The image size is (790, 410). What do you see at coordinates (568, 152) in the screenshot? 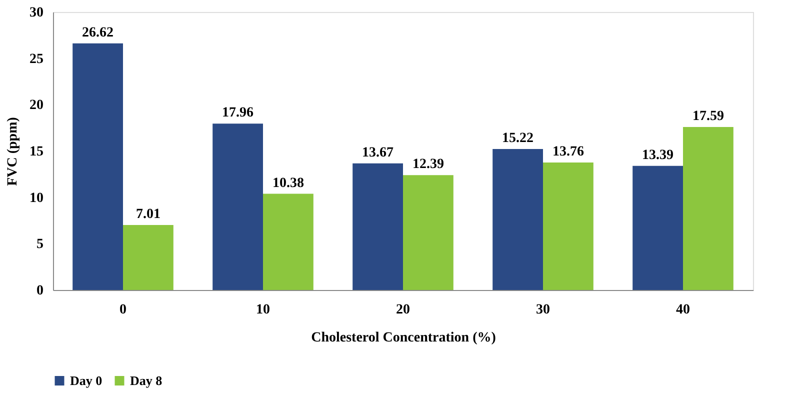
I see `data-label: 13.76` at bounding box center [568, 152].